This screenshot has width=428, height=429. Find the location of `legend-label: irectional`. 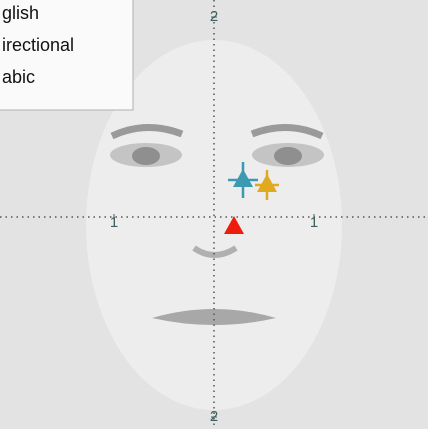

legend-label: irectional is located at coordinates (38, 45).